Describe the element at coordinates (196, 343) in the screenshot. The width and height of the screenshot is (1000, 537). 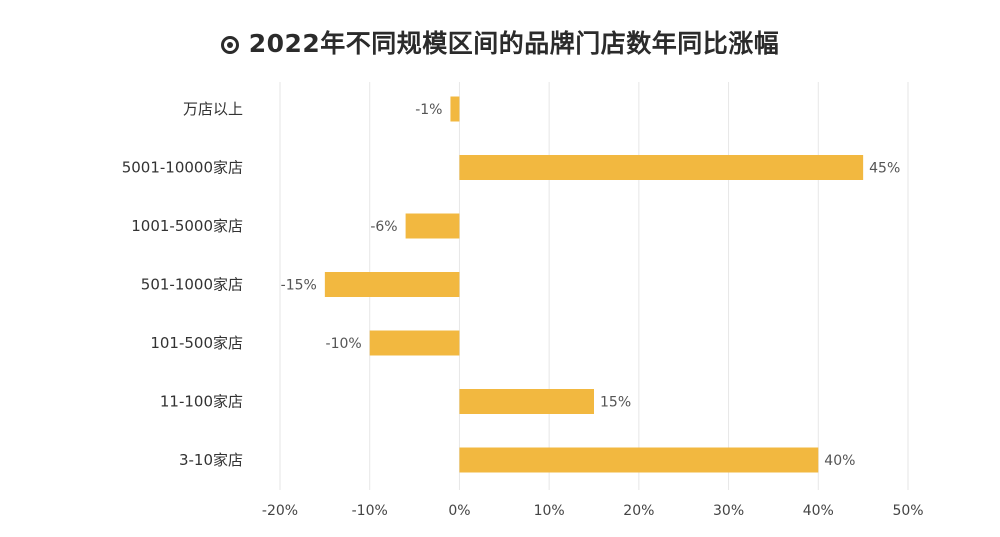
I see `category-label: 101-500家店` at that location.